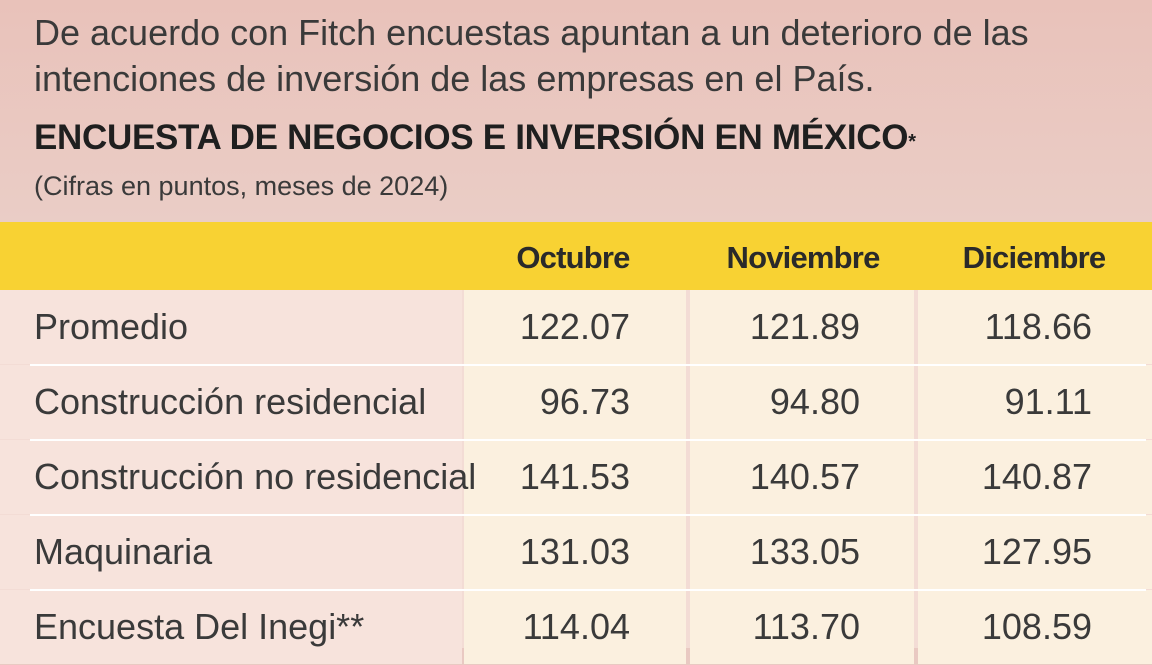 This screenshot has width=1152, height=665. What do you see at coordinates (806, 626) in the screenshot?
I see `value-encuesta-inegi-noviembre: 113.70` at bounding box center [806, 626].